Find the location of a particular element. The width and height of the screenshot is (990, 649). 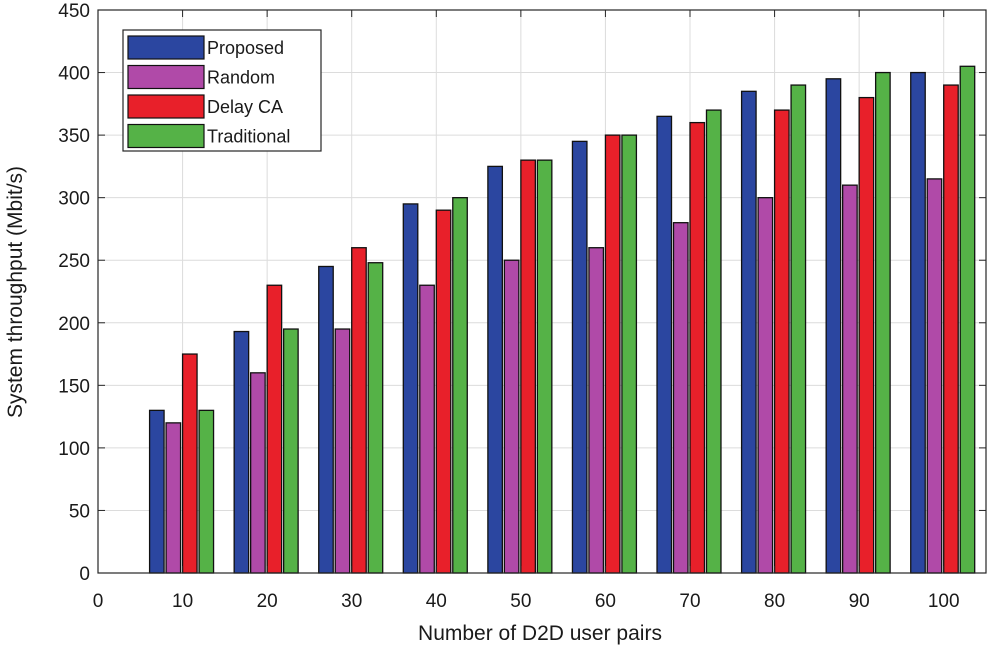

y-tick-label: 400 is located at coordinates (74, 74).